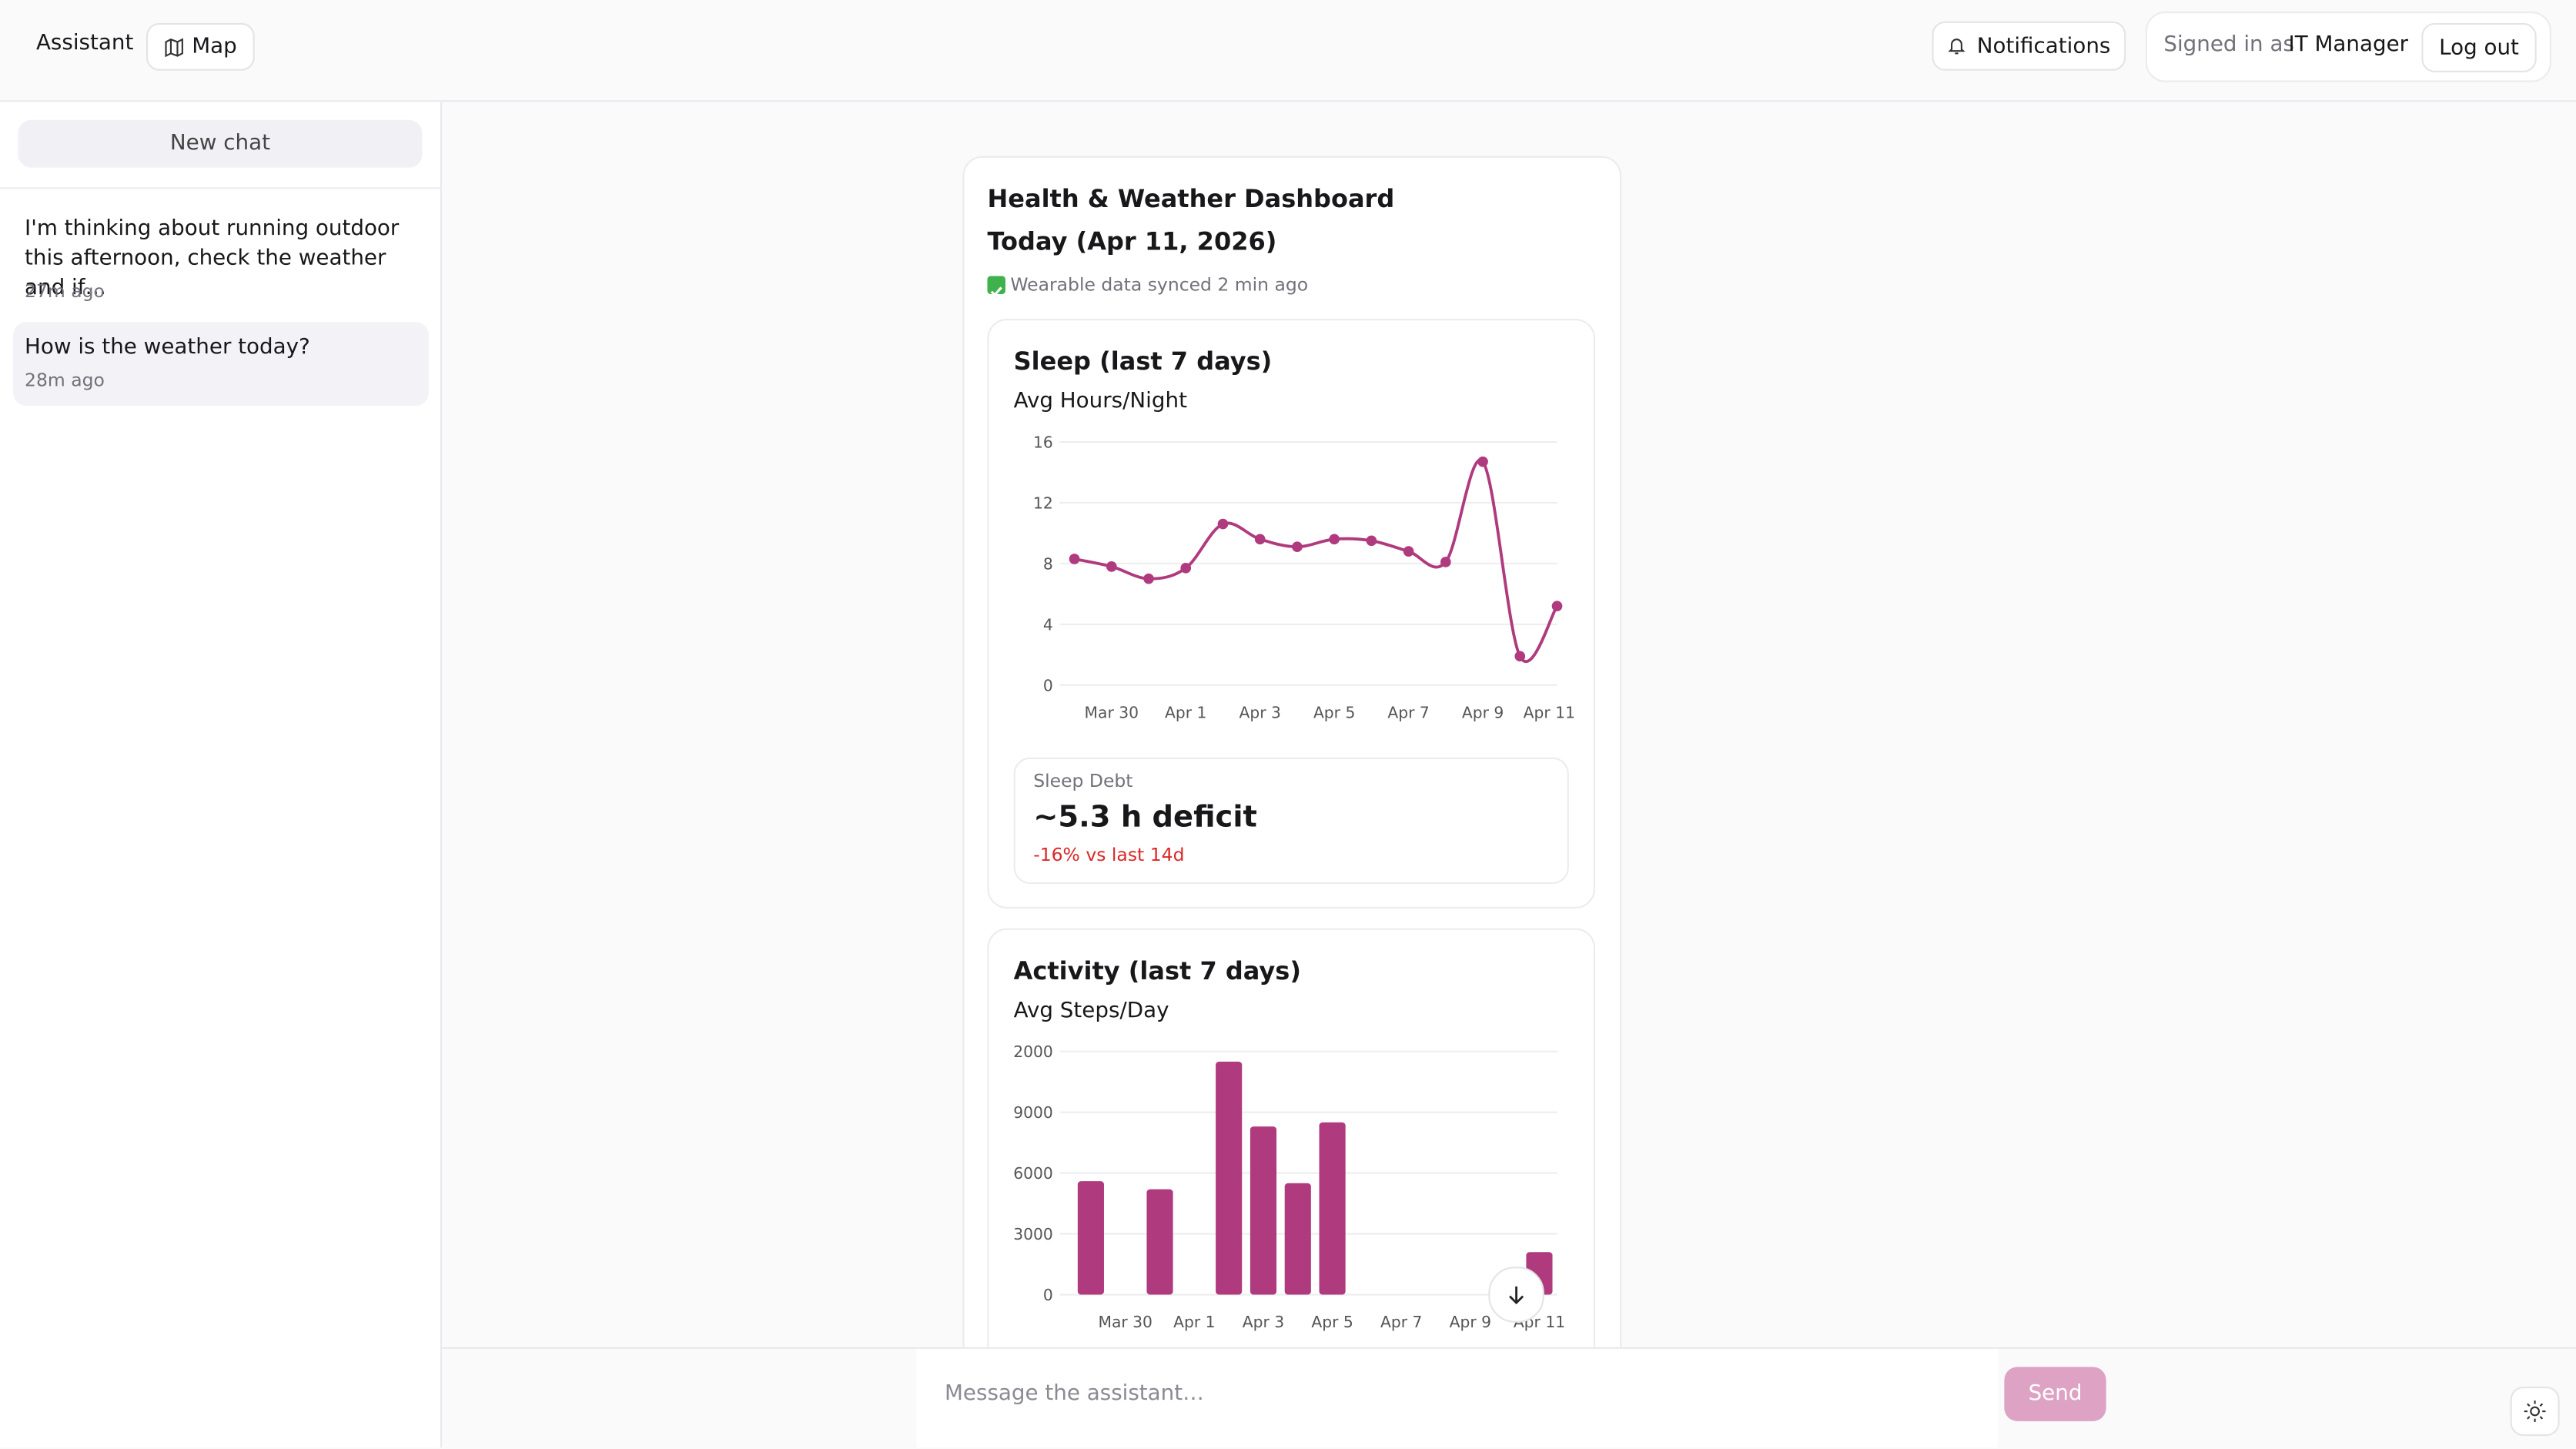  What do you see at coordinates (174, 47) in the screenshot?
I see `map-icon` at bounding box center [174, 47].